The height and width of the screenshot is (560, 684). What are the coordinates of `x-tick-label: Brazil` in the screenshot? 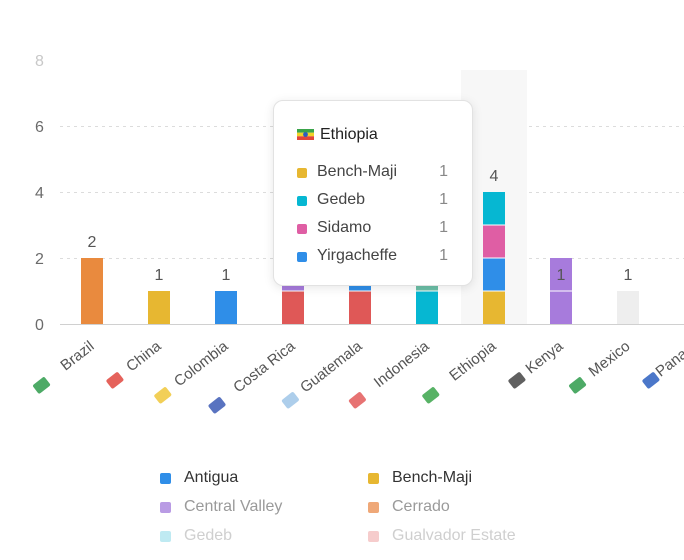 It's located at (77, 356).